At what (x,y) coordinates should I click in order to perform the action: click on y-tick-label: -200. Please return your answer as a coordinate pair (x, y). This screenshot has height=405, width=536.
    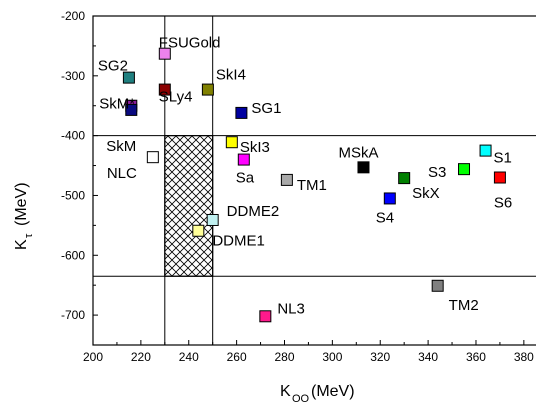
    Looking at the image, I should click on (73, 16).